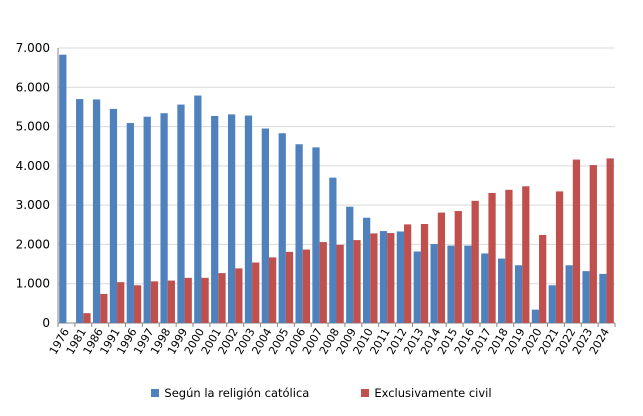 This screenshot has height=416, width=643. What do you see at coordinates (33, 244) in the screenshot?
I see `y-tick-label: 2.000` at bounding box center [33, 244].